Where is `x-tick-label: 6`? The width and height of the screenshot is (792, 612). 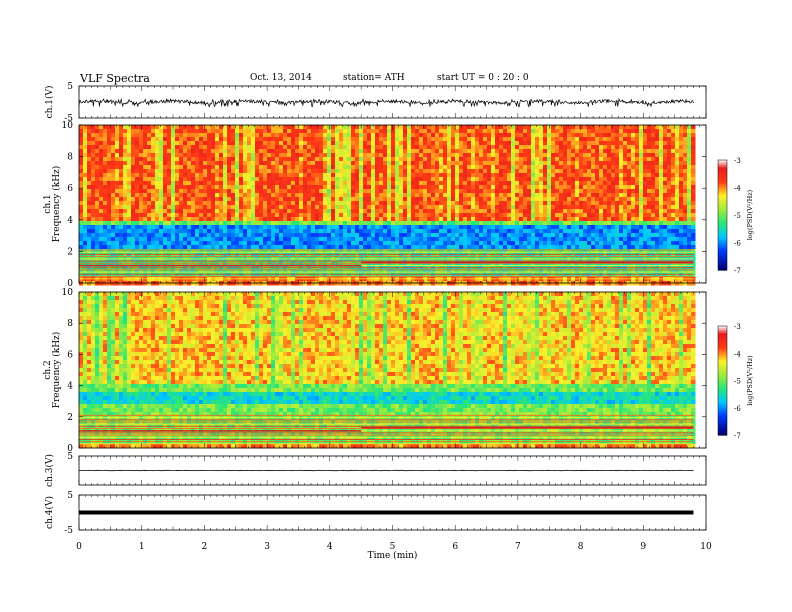
x-tick-label: 6 is located at coordinates (455, 547).